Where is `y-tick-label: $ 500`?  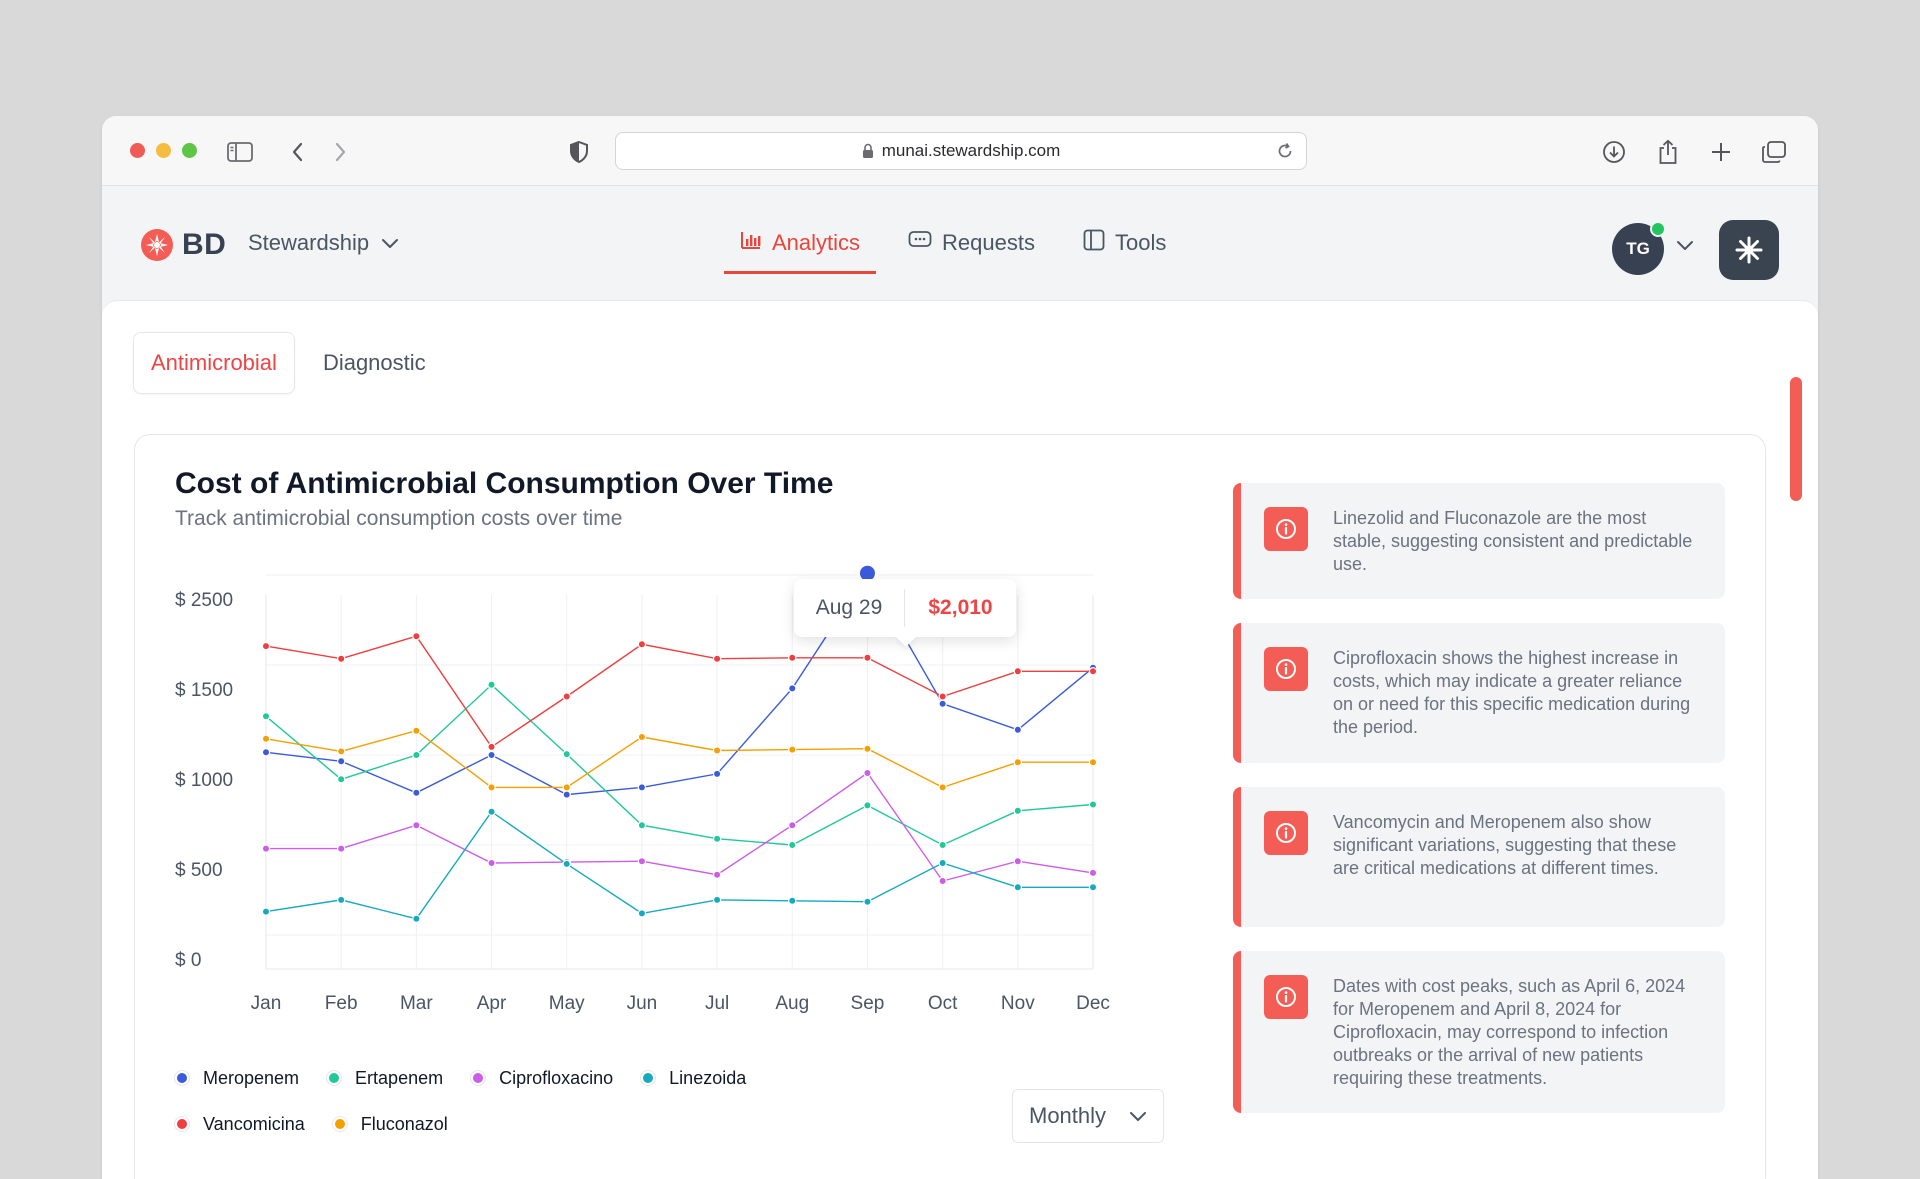
y-tick-label: $ 500 is located at coordinates (199, 870).